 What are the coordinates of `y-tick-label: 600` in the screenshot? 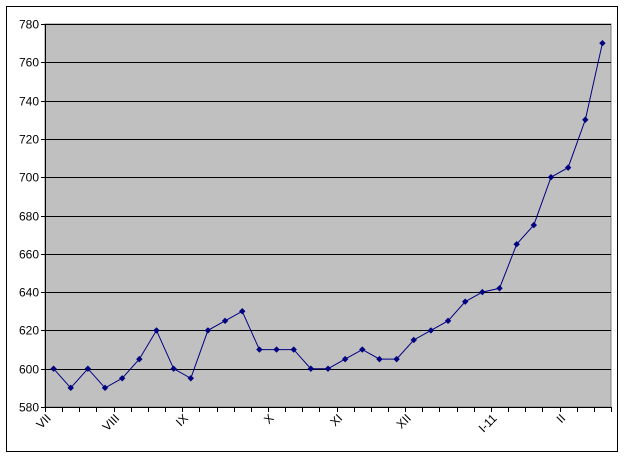 It's located at (29, 370).